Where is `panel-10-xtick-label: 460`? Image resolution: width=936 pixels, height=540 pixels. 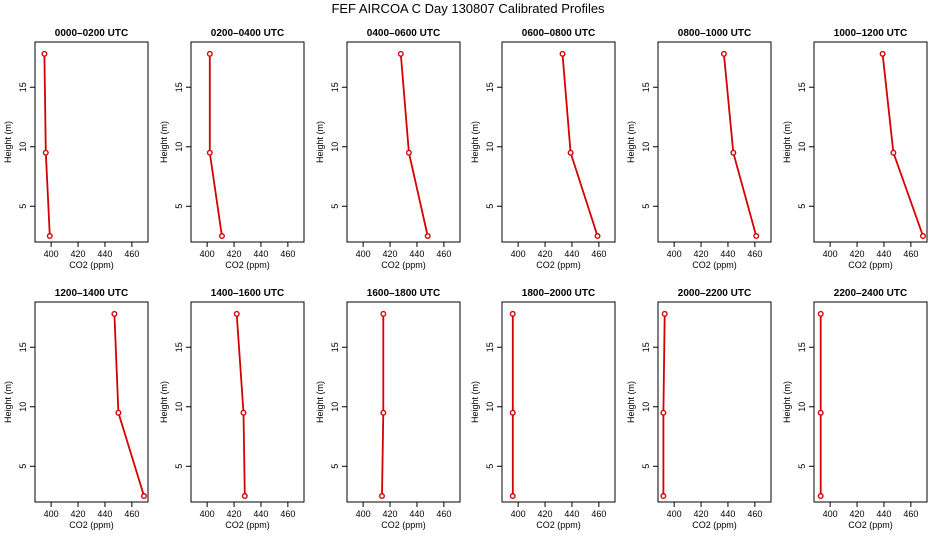
panel-10-xtick-label: 460 is located at coordinates (598, 514).